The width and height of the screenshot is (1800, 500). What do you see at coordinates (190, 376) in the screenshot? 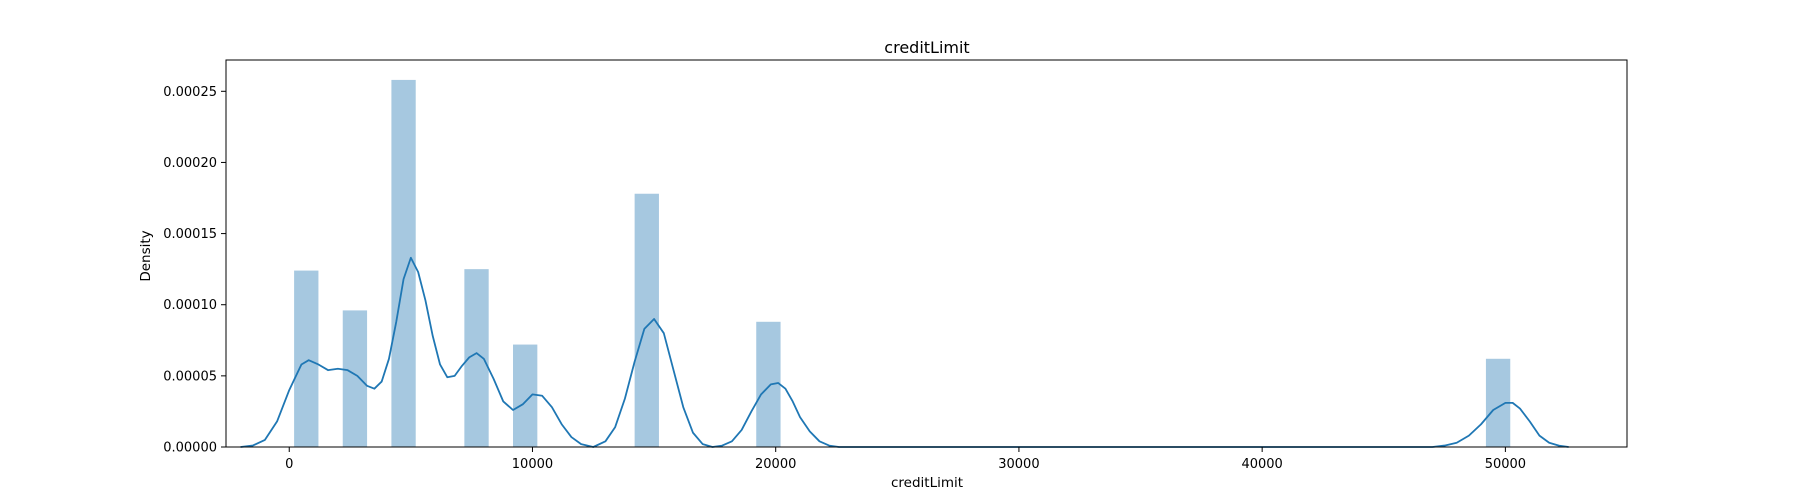
I see `y-tick-label-1: 0.00005` at bounding box center [190, 376].